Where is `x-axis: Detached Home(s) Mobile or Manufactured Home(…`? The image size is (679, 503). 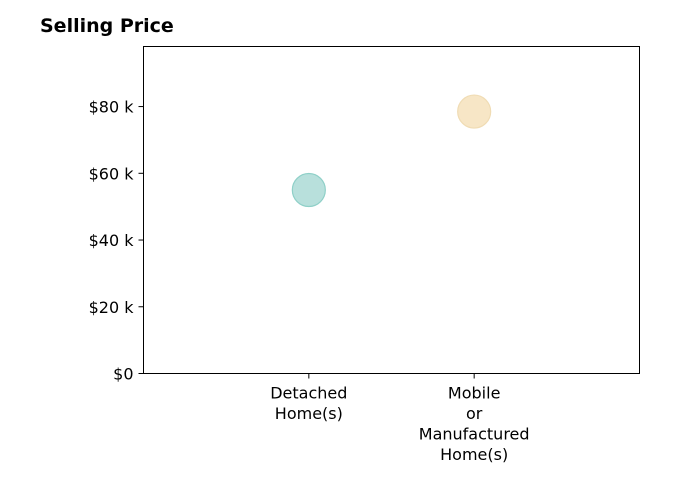 x-axis: Detached Home(s) Mobile or Manufactured Home(… is located at coordinates (400, 419).